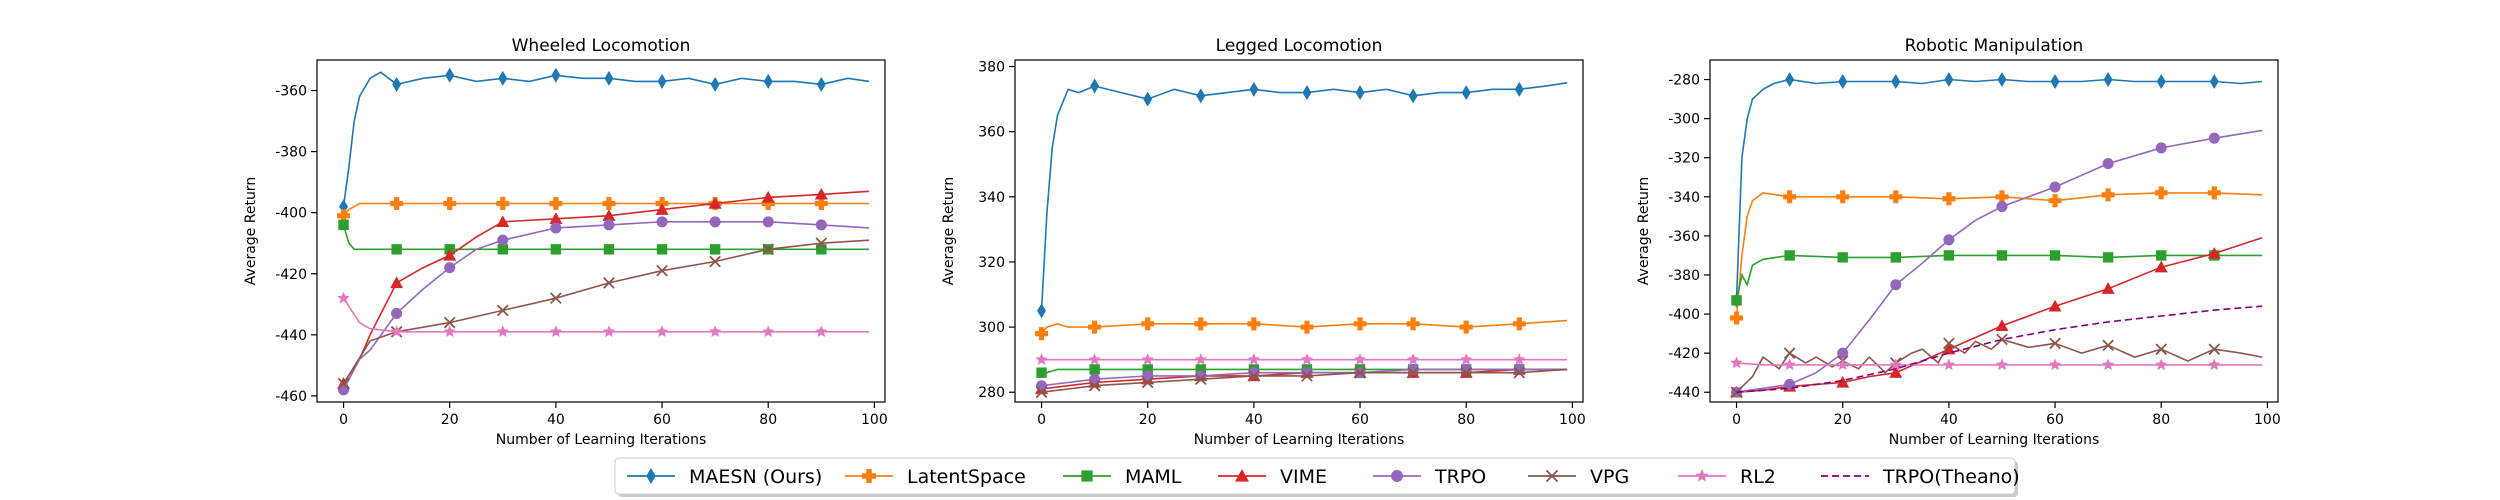  What do you see at coordinates (1360, 420) in the screenshot?
I see `x-tick-label: 60` at bounding box center [1360, 420].